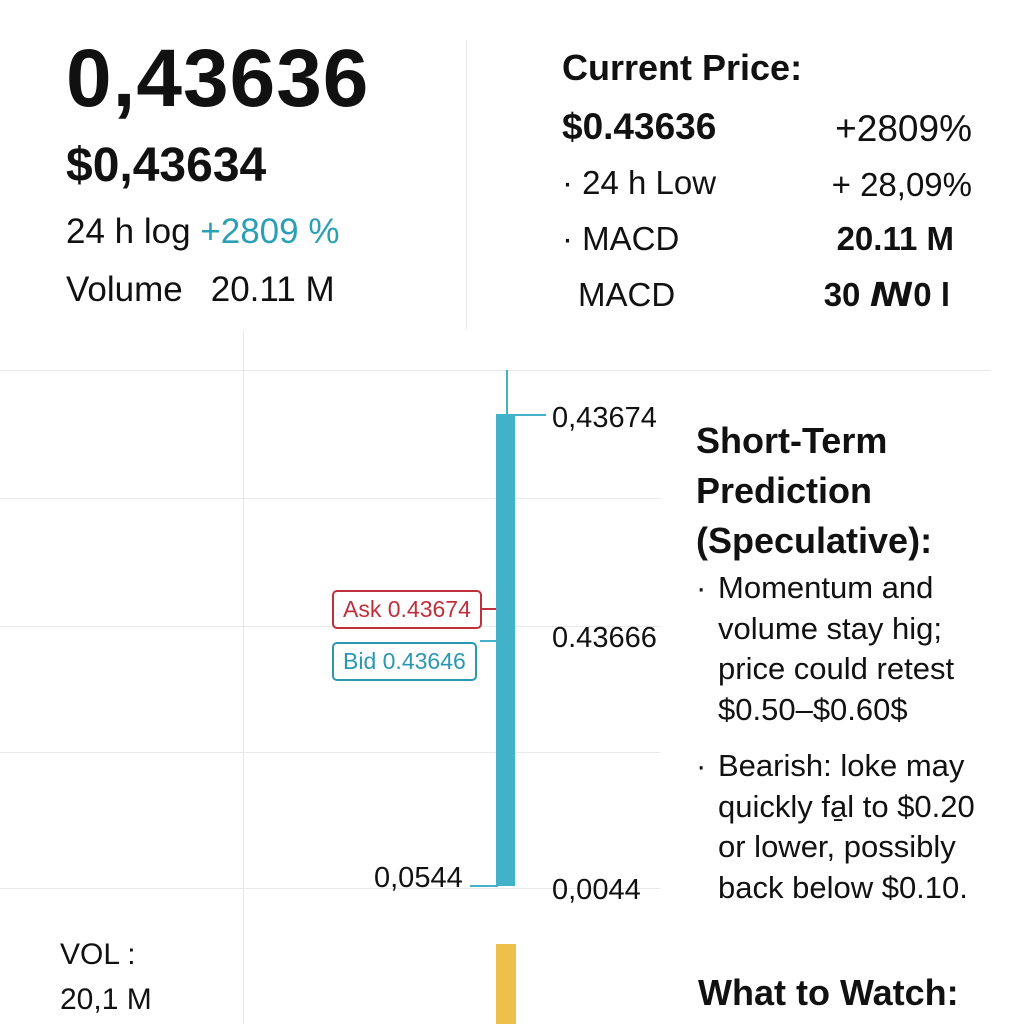 The height and width of the screenshot is (1024, 1024). Describe the element at coordinates (627, 294) in the screenshot. I see `stat-label: MACD` at that location.